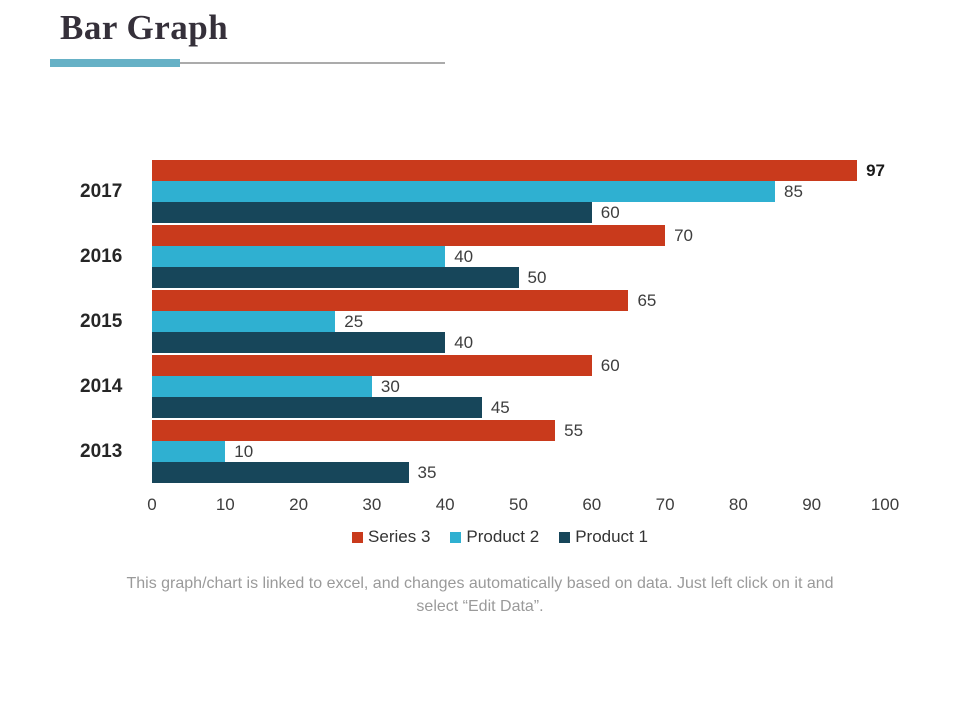  What do you see at coordinates (427, 472) in the screenshot?
I see `bar-value-label: 35` at bounding box center [427, 472].